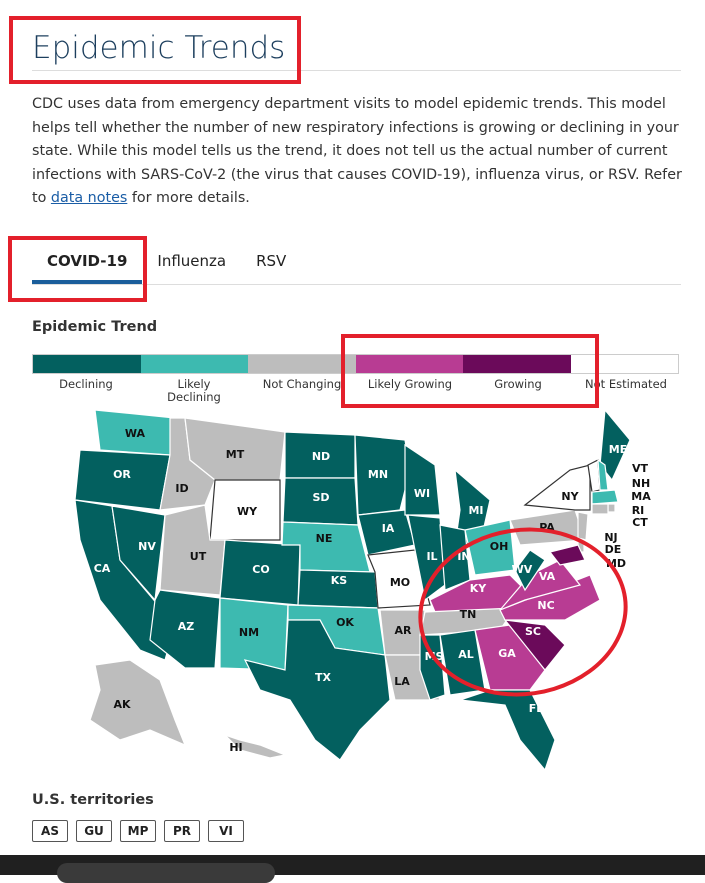  I want to click on territory-button-pr: PR, so click(182, 831).